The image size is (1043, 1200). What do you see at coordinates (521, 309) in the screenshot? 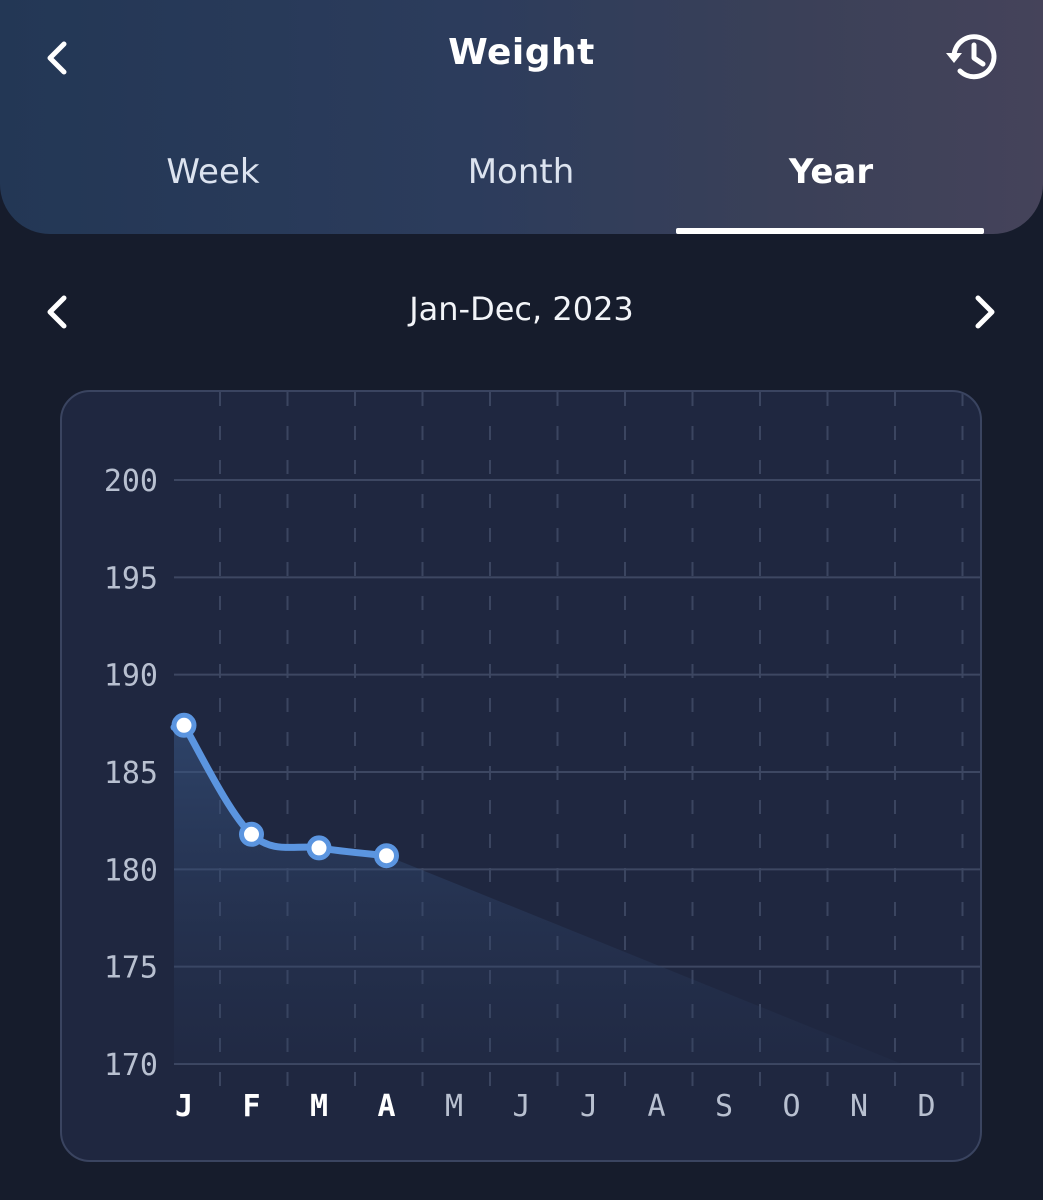
I see `period-label: Jan-Dec, 2023` at bounding box center [521, 309].